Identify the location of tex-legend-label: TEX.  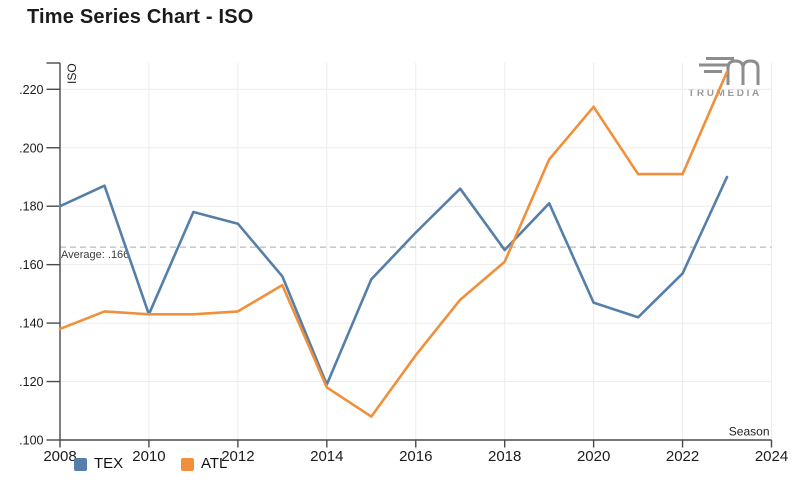
(109, 463).